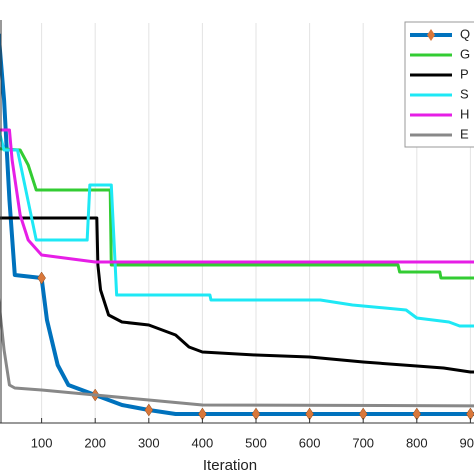  Describe the element at coordinates (149, 442) in the screenshot. I see `x-tick-label: 300` at that location.